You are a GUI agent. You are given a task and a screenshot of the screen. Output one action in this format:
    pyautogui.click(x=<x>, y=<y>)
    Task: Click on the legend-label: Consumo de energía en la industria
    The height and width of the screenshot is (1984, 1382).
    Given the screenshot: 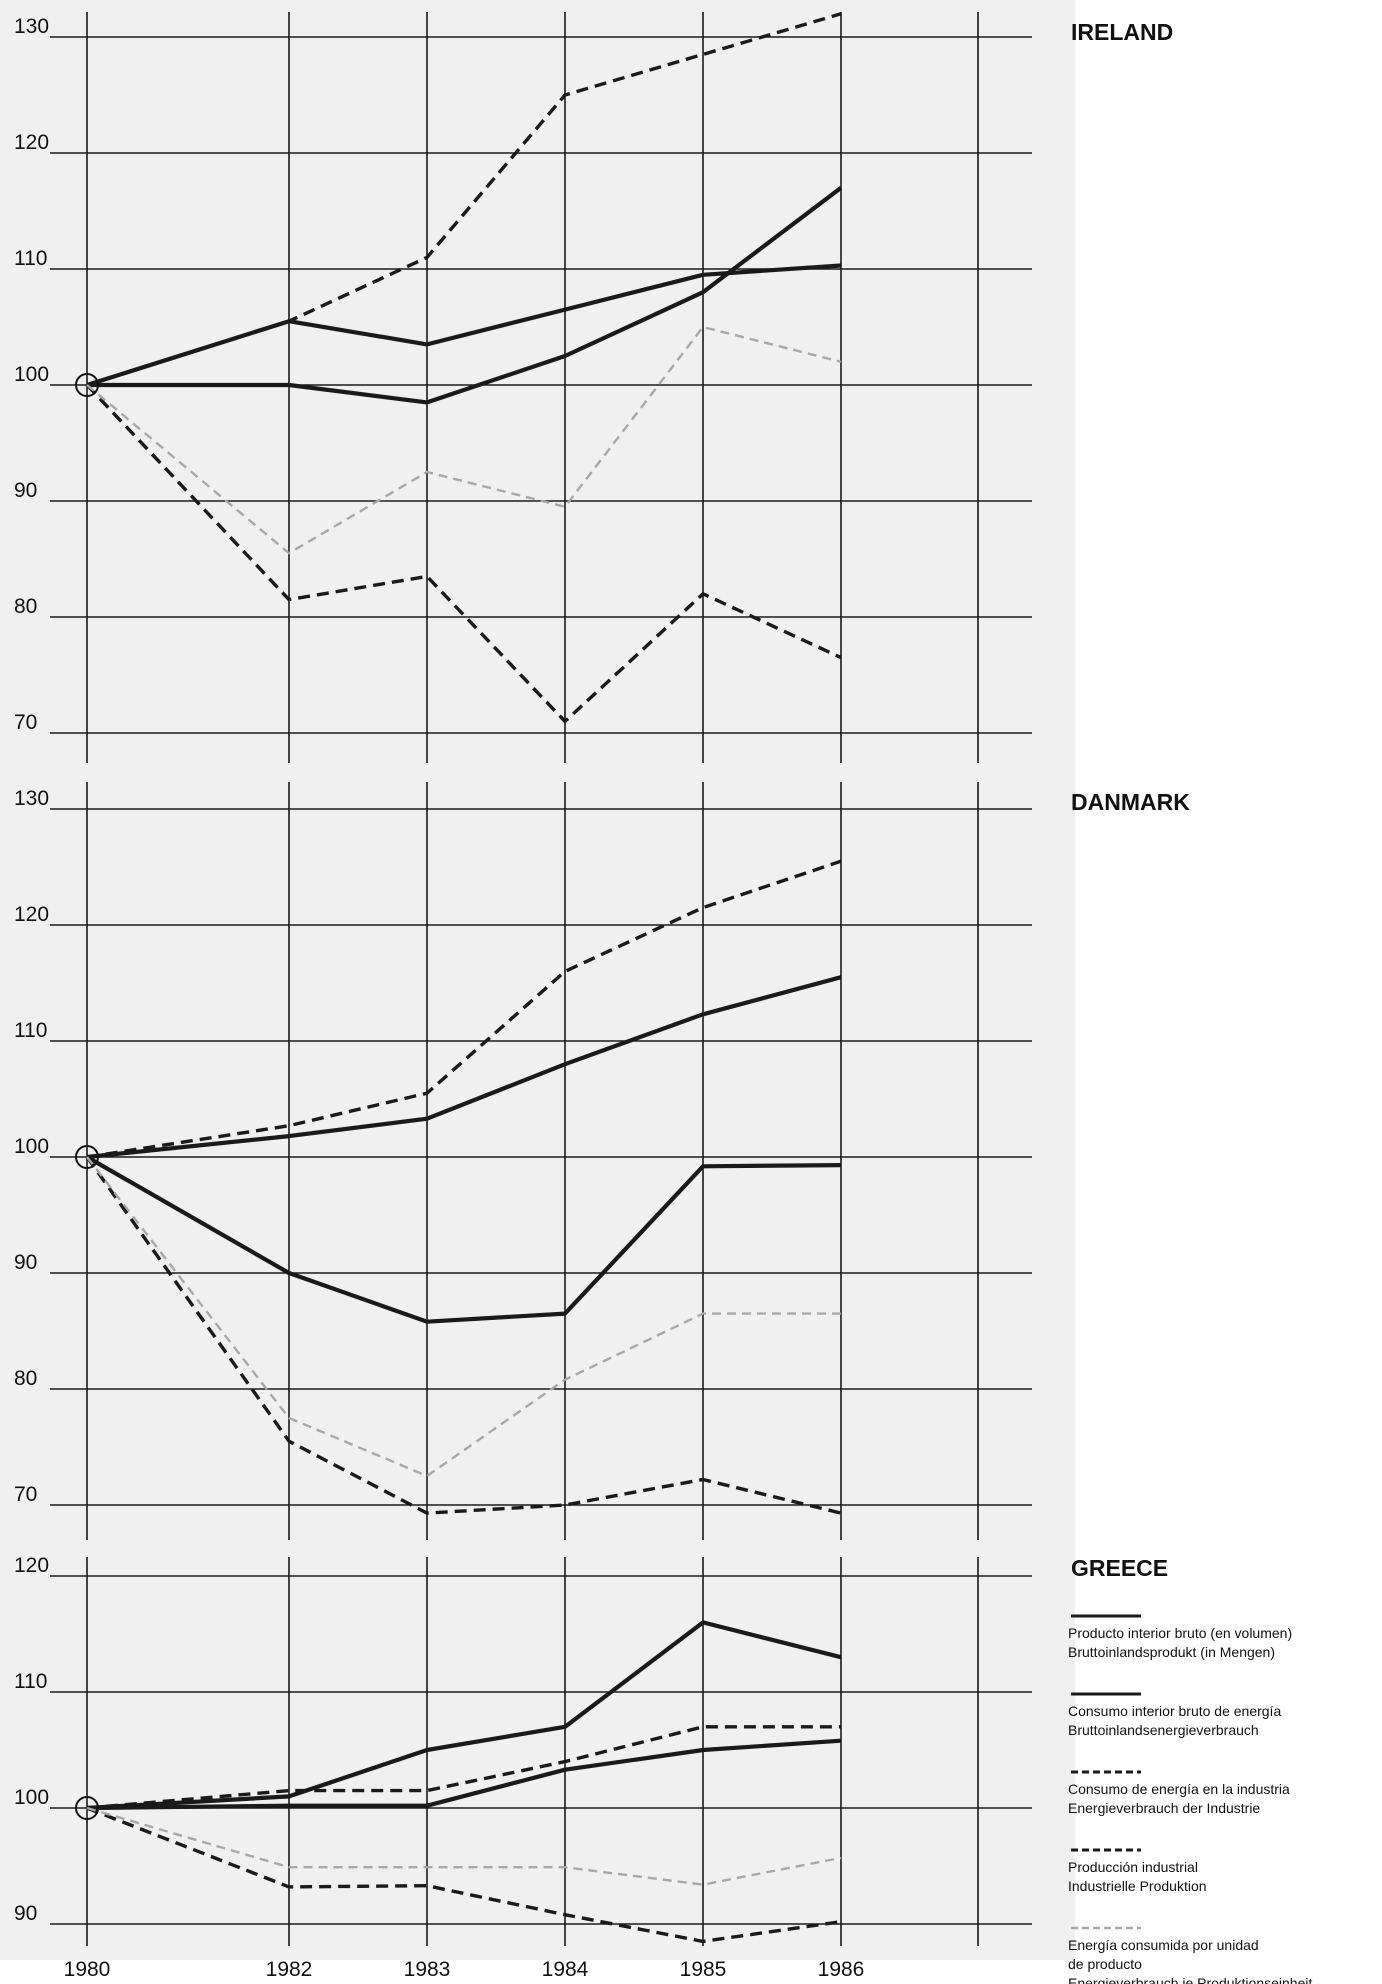 What is the action you would take?
    pyautogui.click(x=1179, y=1789)
    